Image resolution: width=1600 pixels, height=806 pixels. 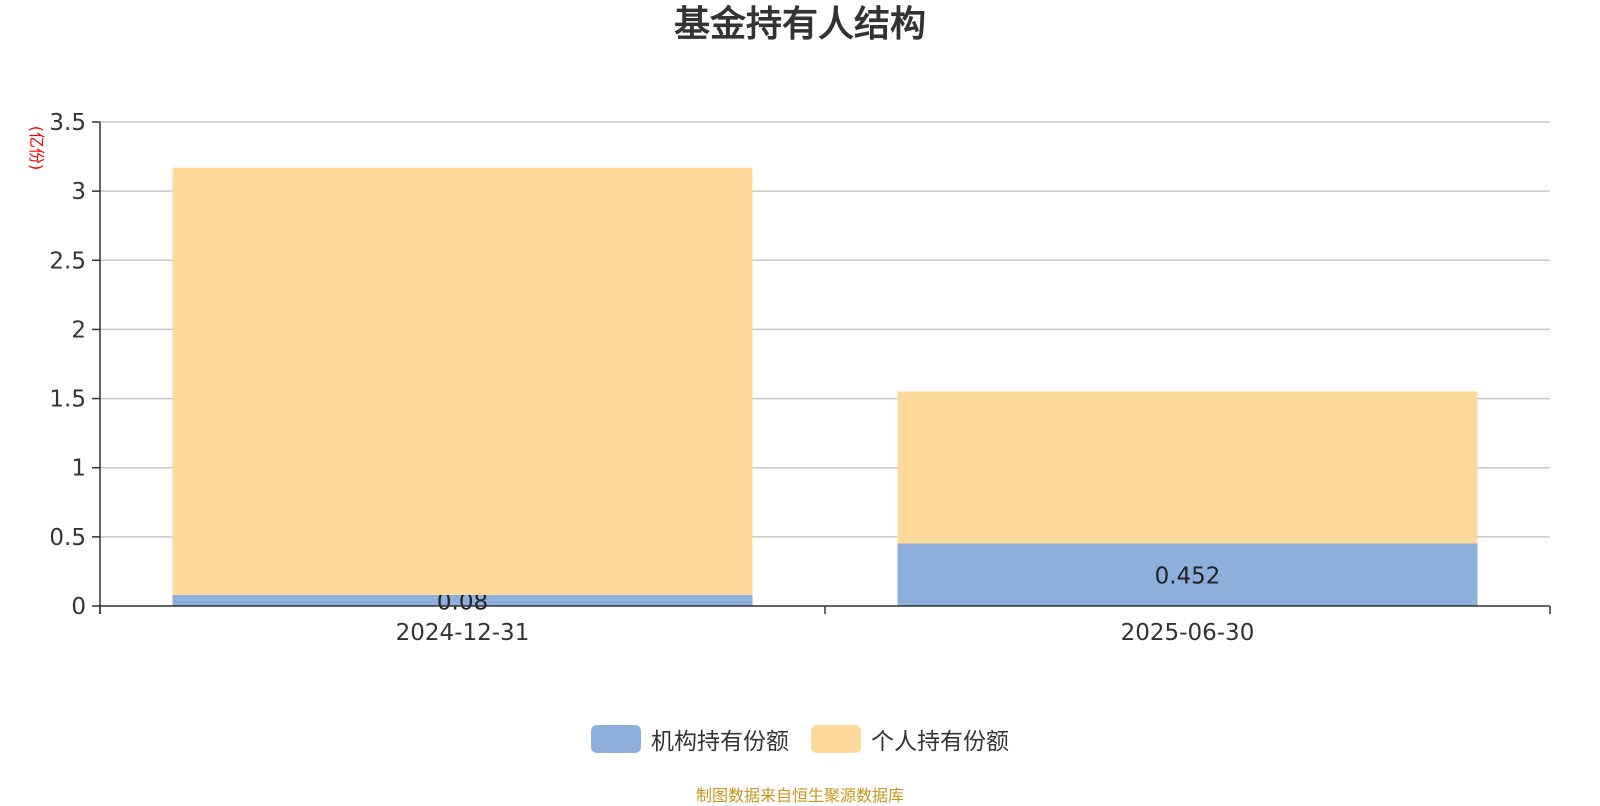 What do you see at coordinates (836, 739) in the screenshot?
I see `legend-swatch-individual` at bounding box center [836, 739].